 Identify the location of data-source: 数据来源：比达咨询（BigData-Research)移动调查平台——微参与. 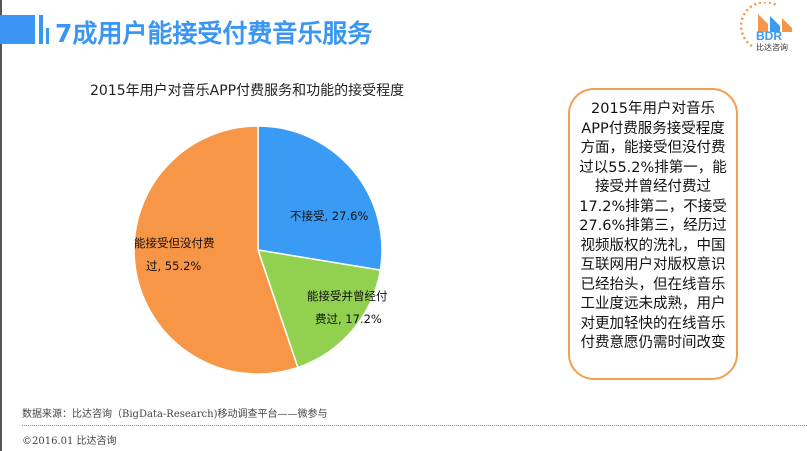
(175, 414).